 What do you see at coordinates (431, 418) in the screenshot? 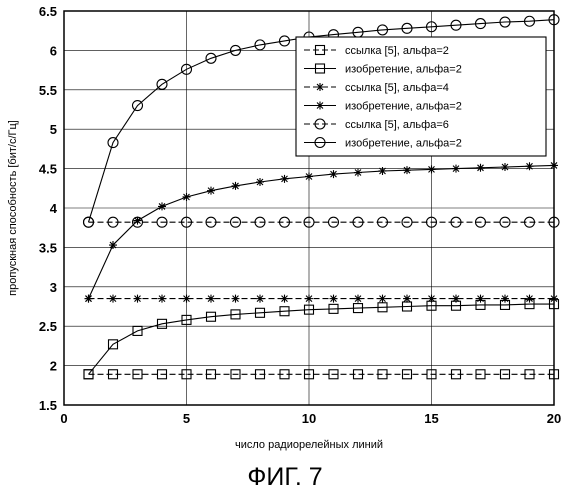
I see `x-tick-label: 15` at bounding box center [431, 418].